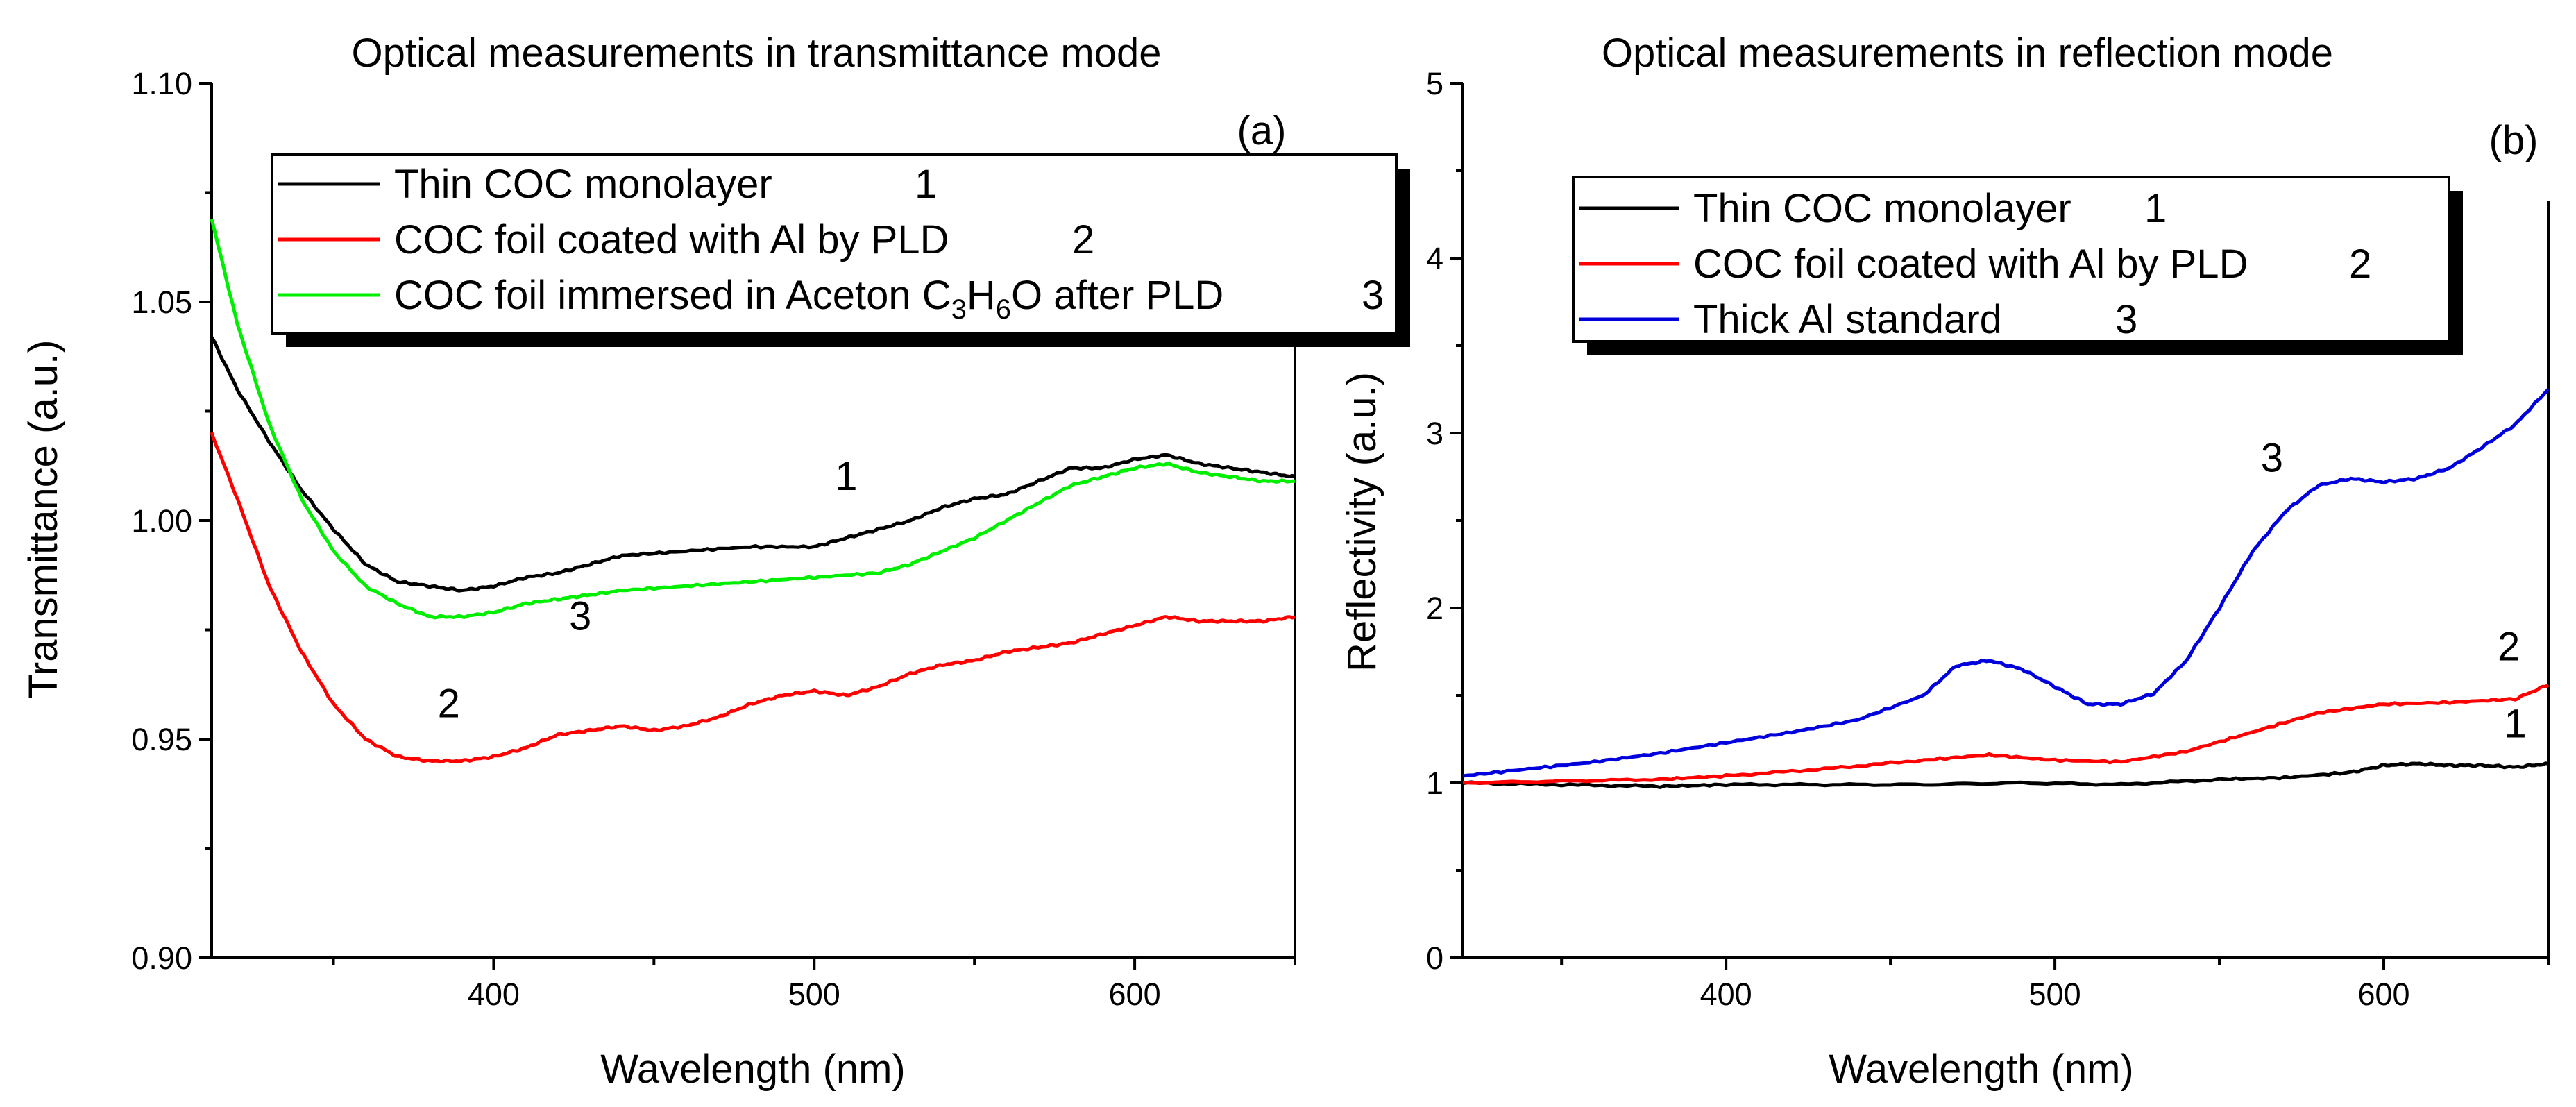 The height and width of the screenshot is (1107, 2576). I want to click on x-tick-label-b: 400, so click(1726, 995).